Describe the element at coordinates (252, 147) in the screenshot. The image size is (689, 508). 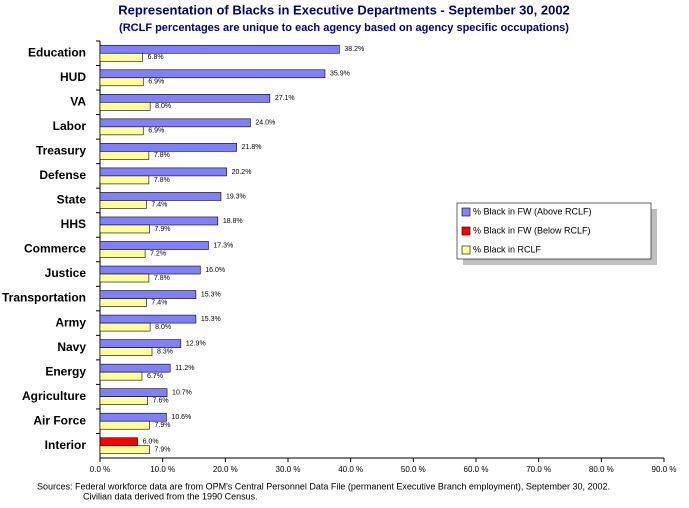
I see `value-label: 21.8%` at that location.